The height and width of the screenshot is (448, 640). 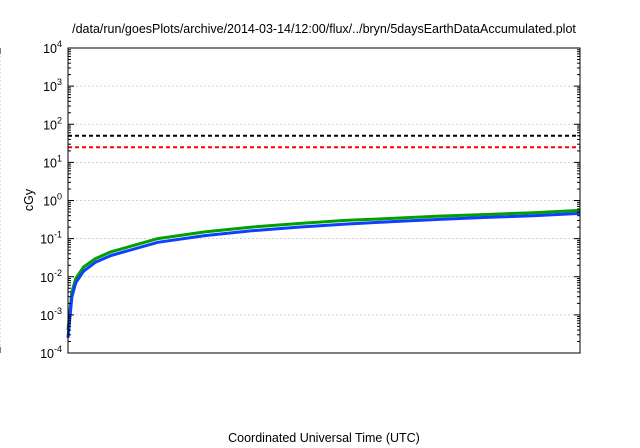 I want to click on y-tick-label: 10⁻³, so click(x=51, y=314).